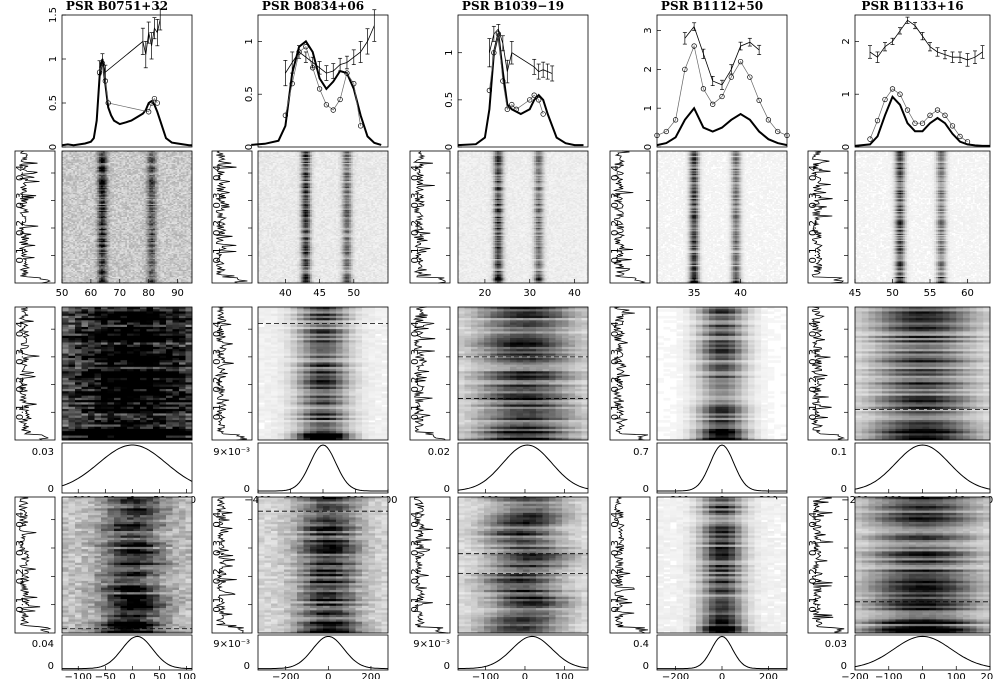 The image size is (993, 679). I want to click on fluct1-side-tick-label: 0.1, so click(20, 412).